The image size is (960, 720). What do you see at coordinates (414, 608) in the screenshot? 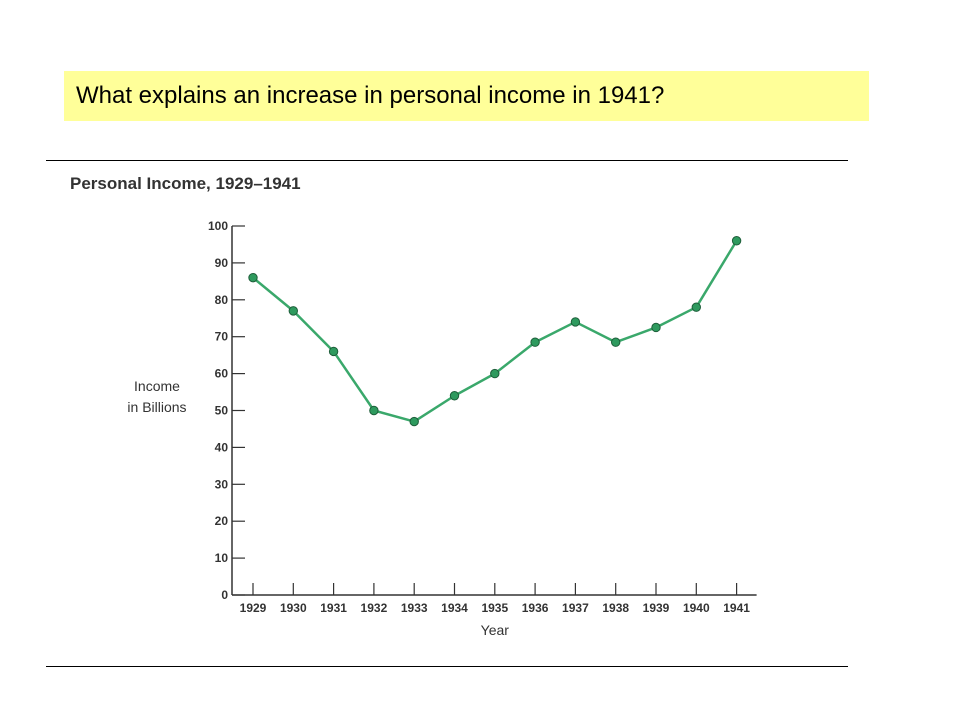
I see `x-tick-label-1933: 1933` at bounding box center [414, 608].